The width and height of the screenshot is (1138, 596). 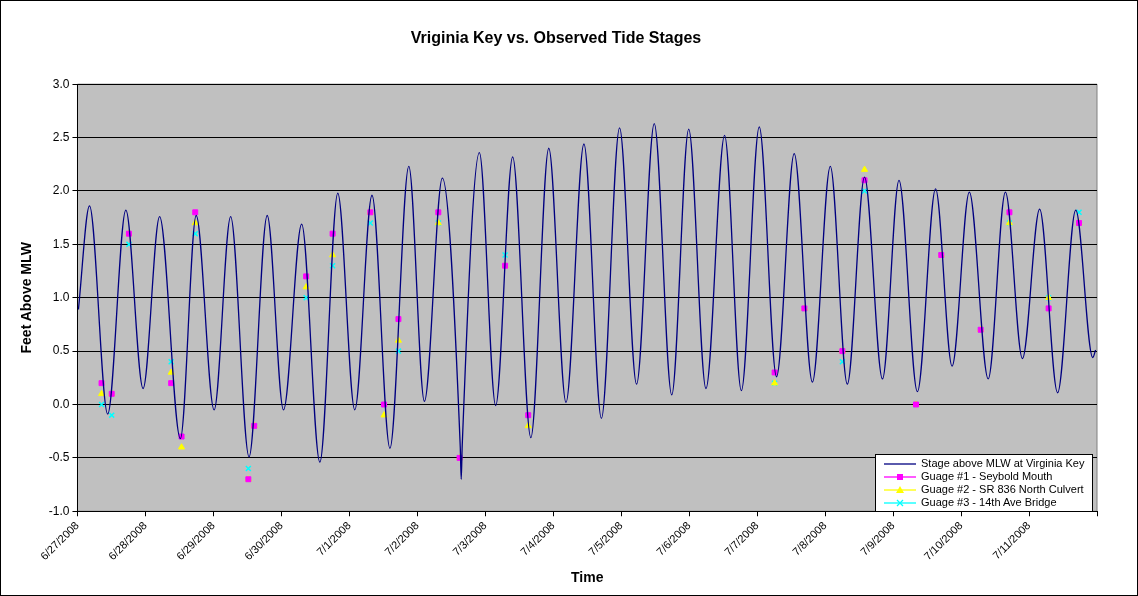 What do you see at coordinates (61, 243) in the screenshot?
I see `y-tick-label: 1.5` at bounding box center [61, 243].